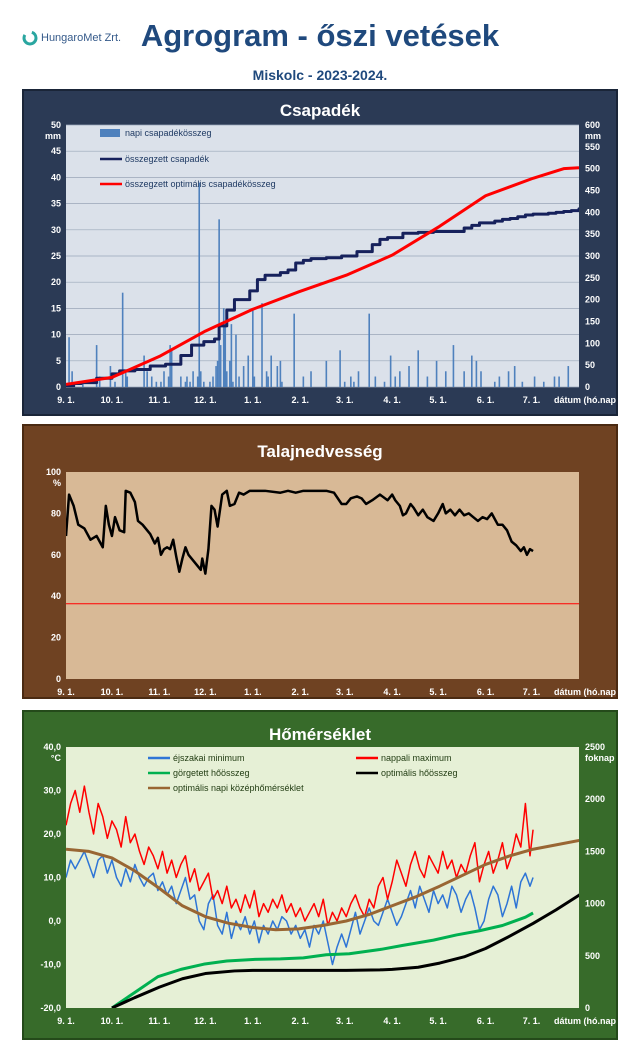  I want to click on y-tick-label: -20,0, so click(50, 1008).